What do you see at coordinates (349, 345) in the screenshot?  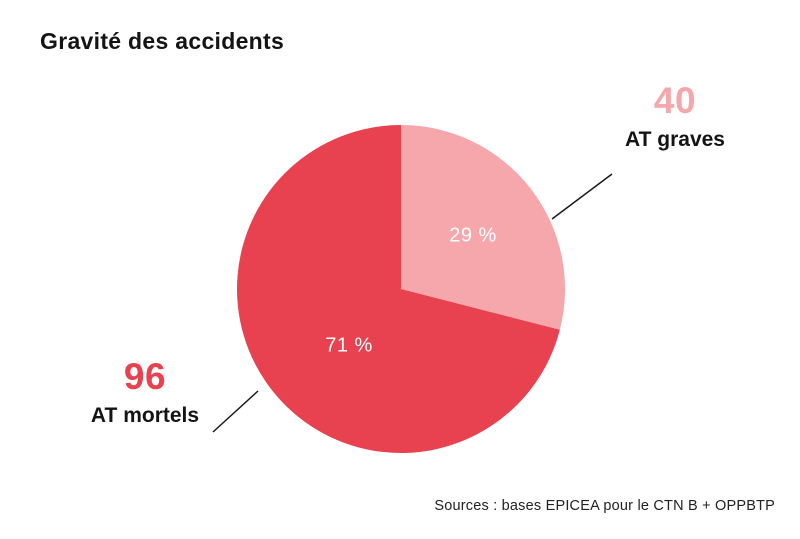 I see `percent-label-mortels: 71 %` at bounding box center [349, 345].